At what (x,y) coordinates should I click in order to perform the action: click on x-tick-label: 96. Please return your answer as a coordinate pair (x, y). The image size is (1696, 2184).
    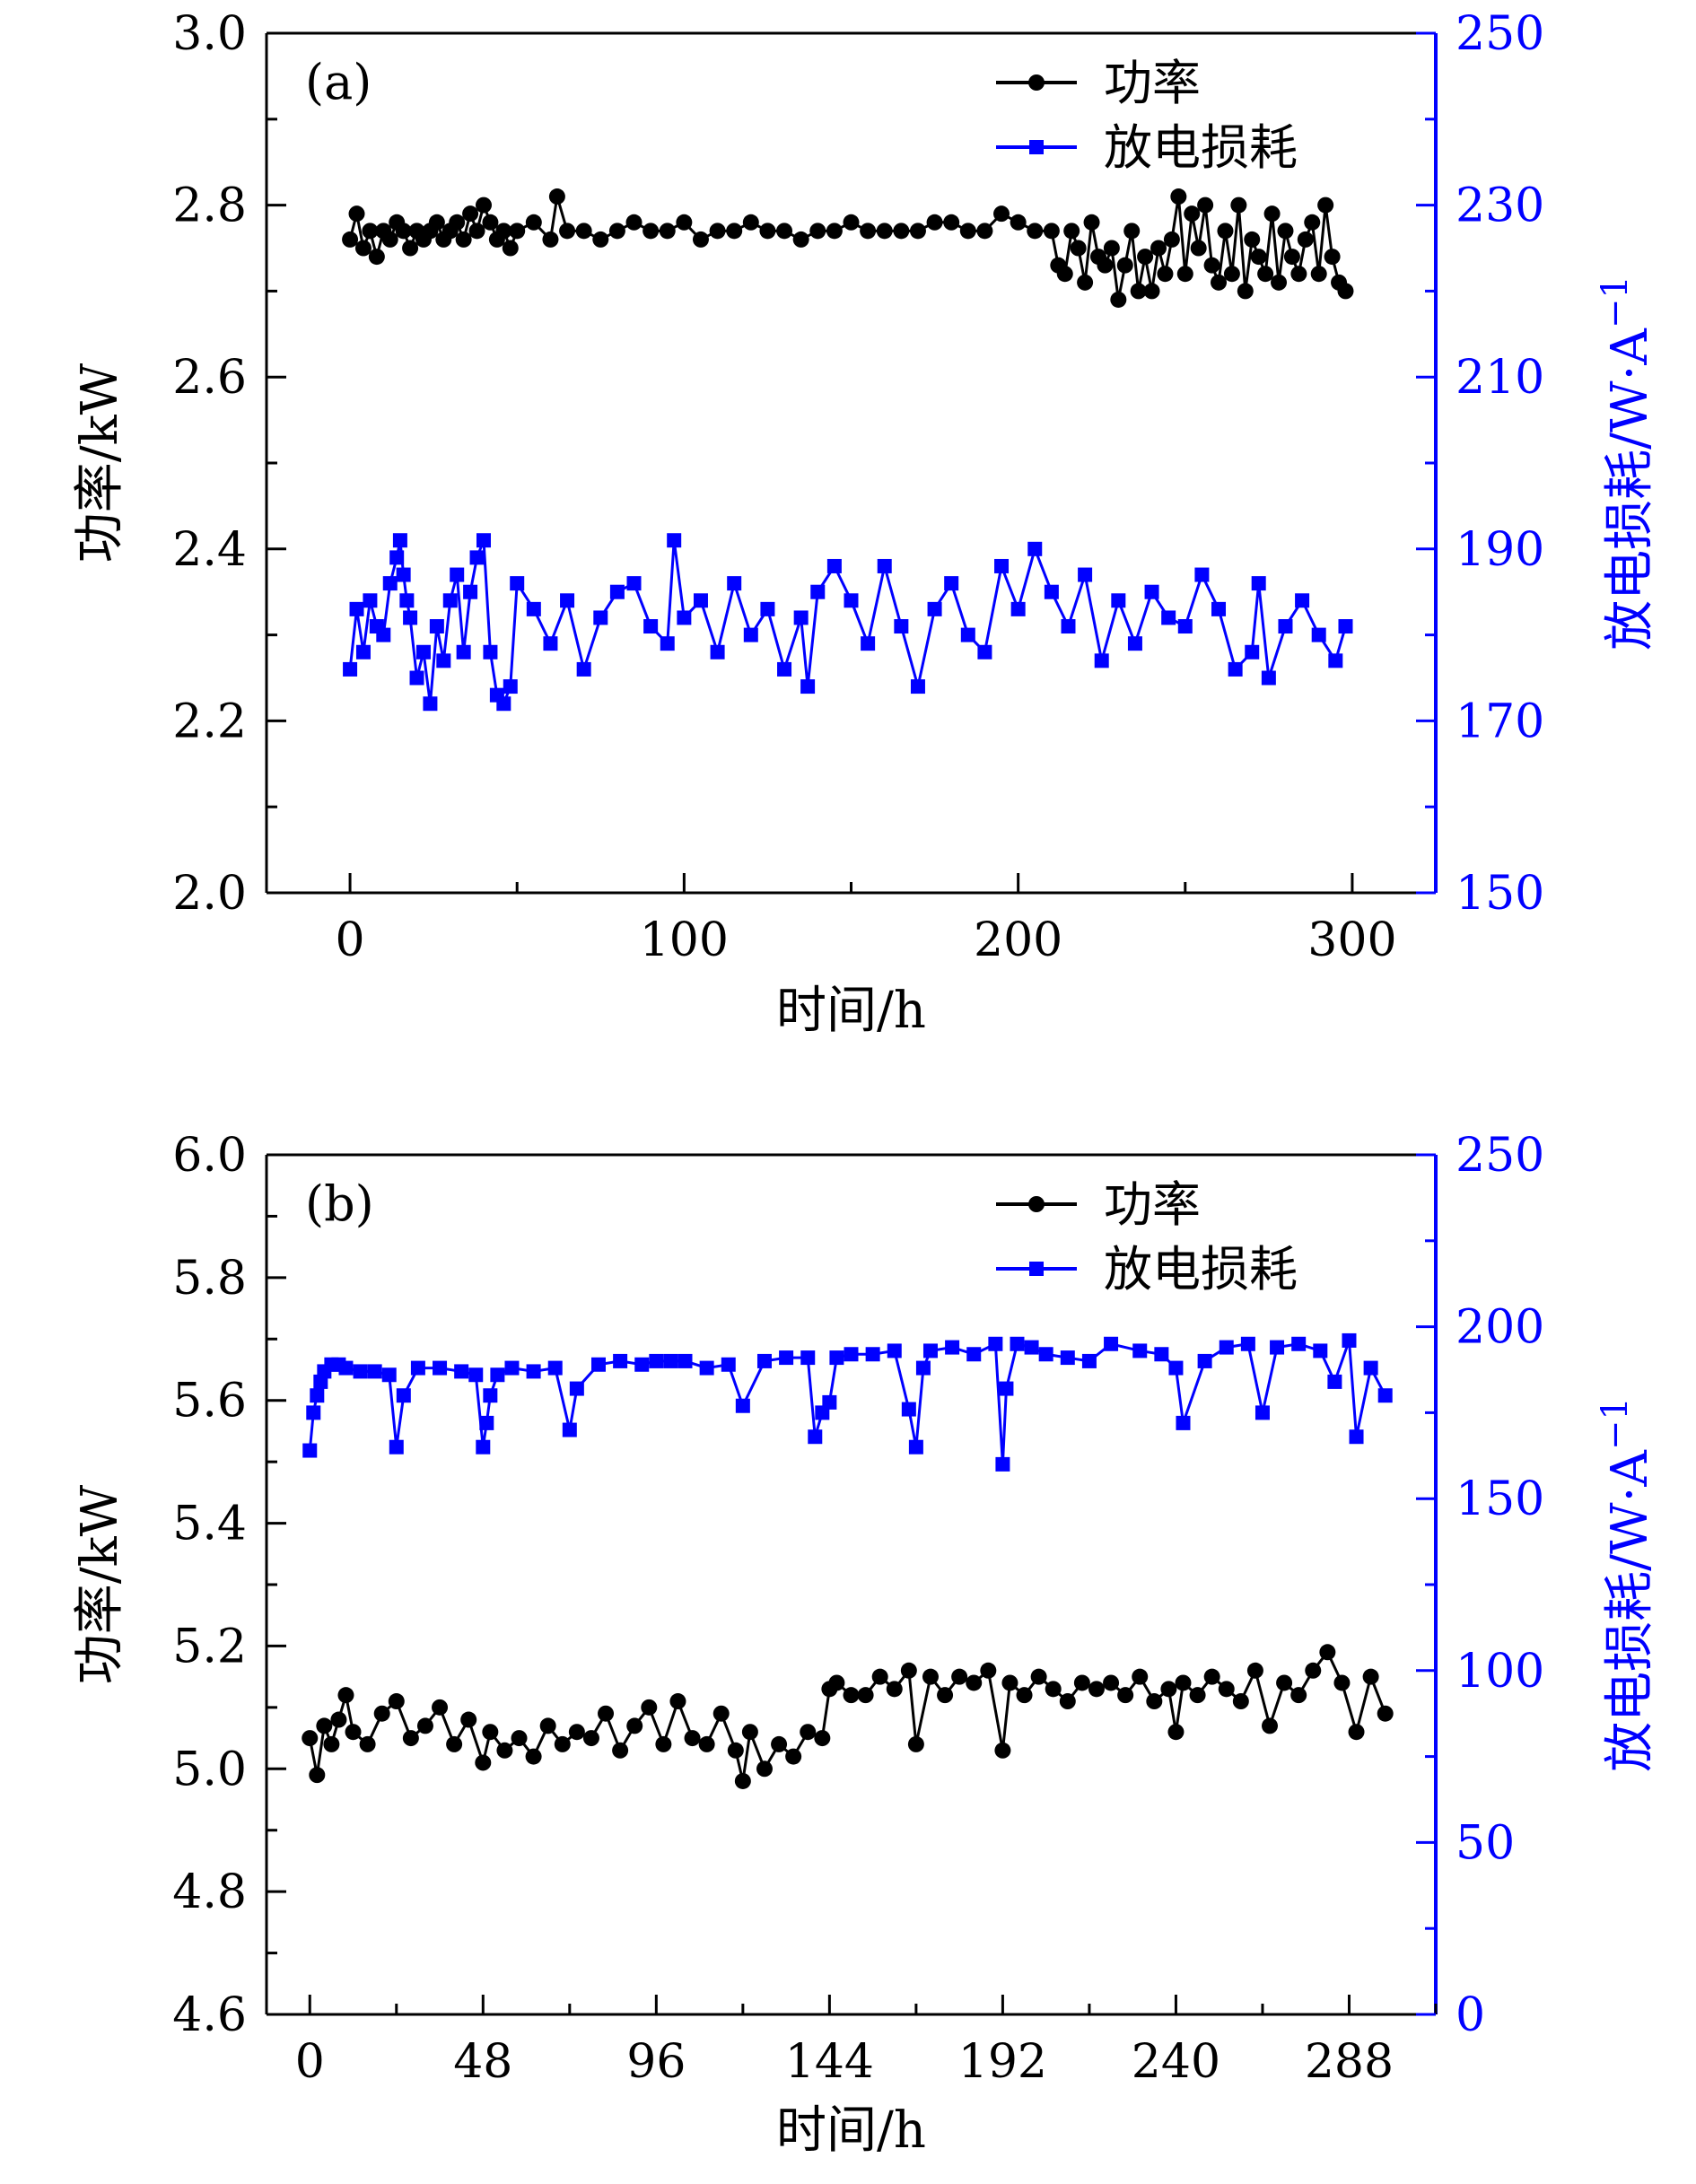
    Looking at the image, I should click on (656, 2062).